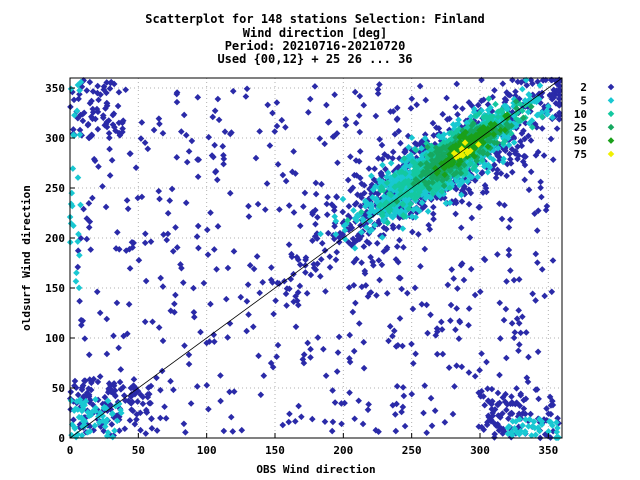  What do you see at coordinates (611, 87) in the screenshot?
I see `legend-marker` at bounding box center [611, 87].